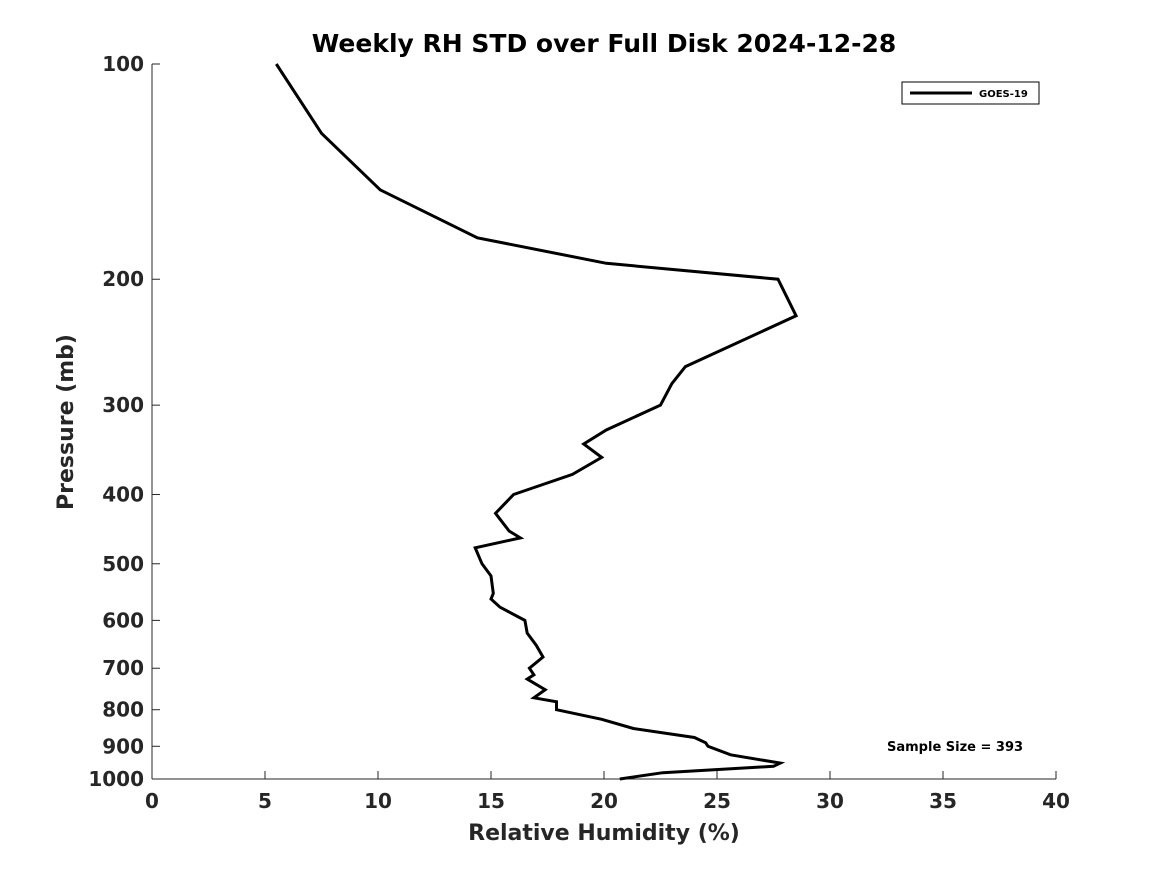  I want to click on y-tick-label: 600, so click(123, 620).